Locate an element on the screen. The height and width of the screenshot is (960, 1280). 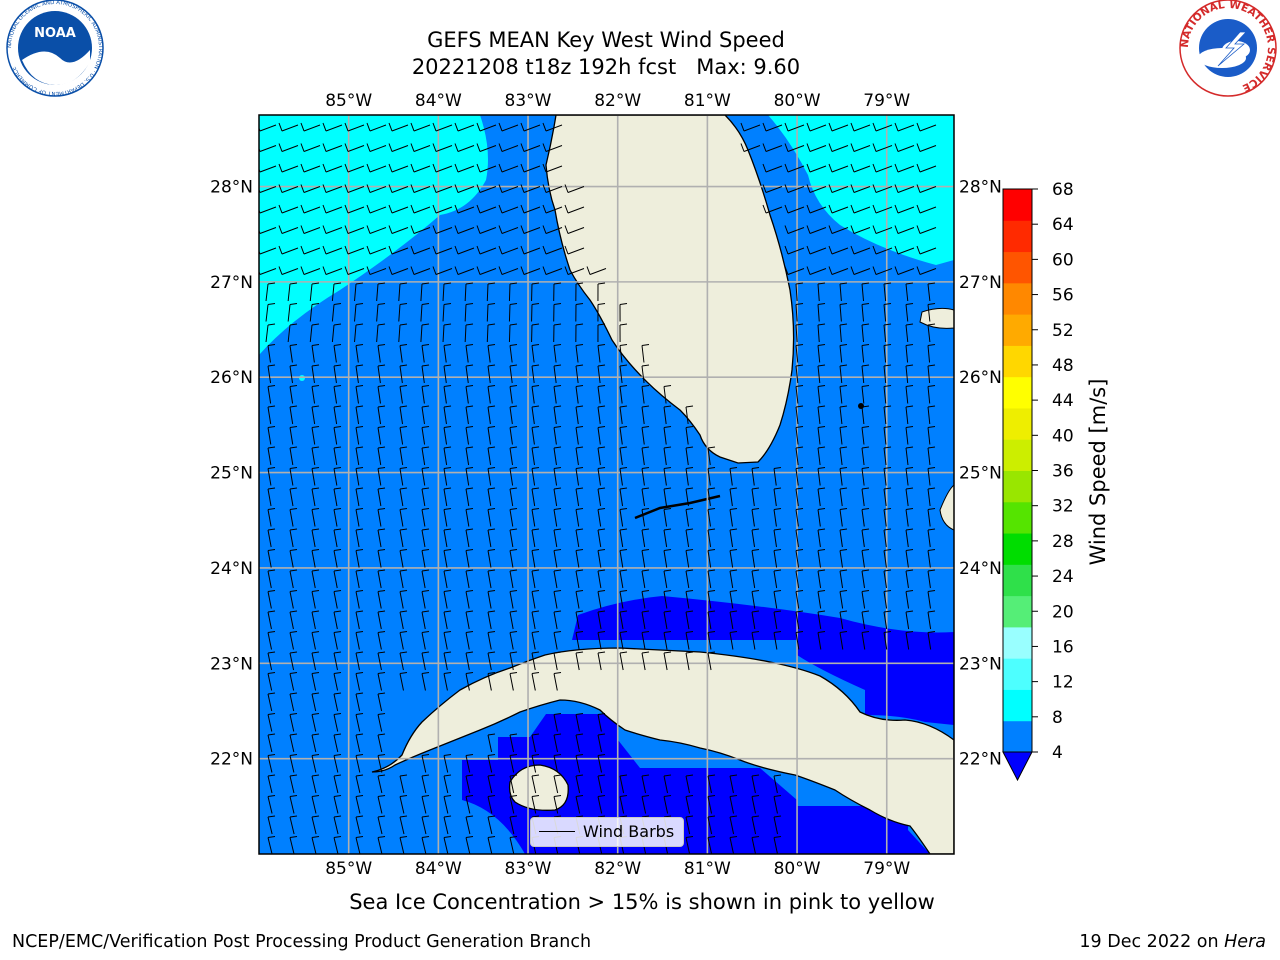
land-florida is located at coordinates (670, 289).